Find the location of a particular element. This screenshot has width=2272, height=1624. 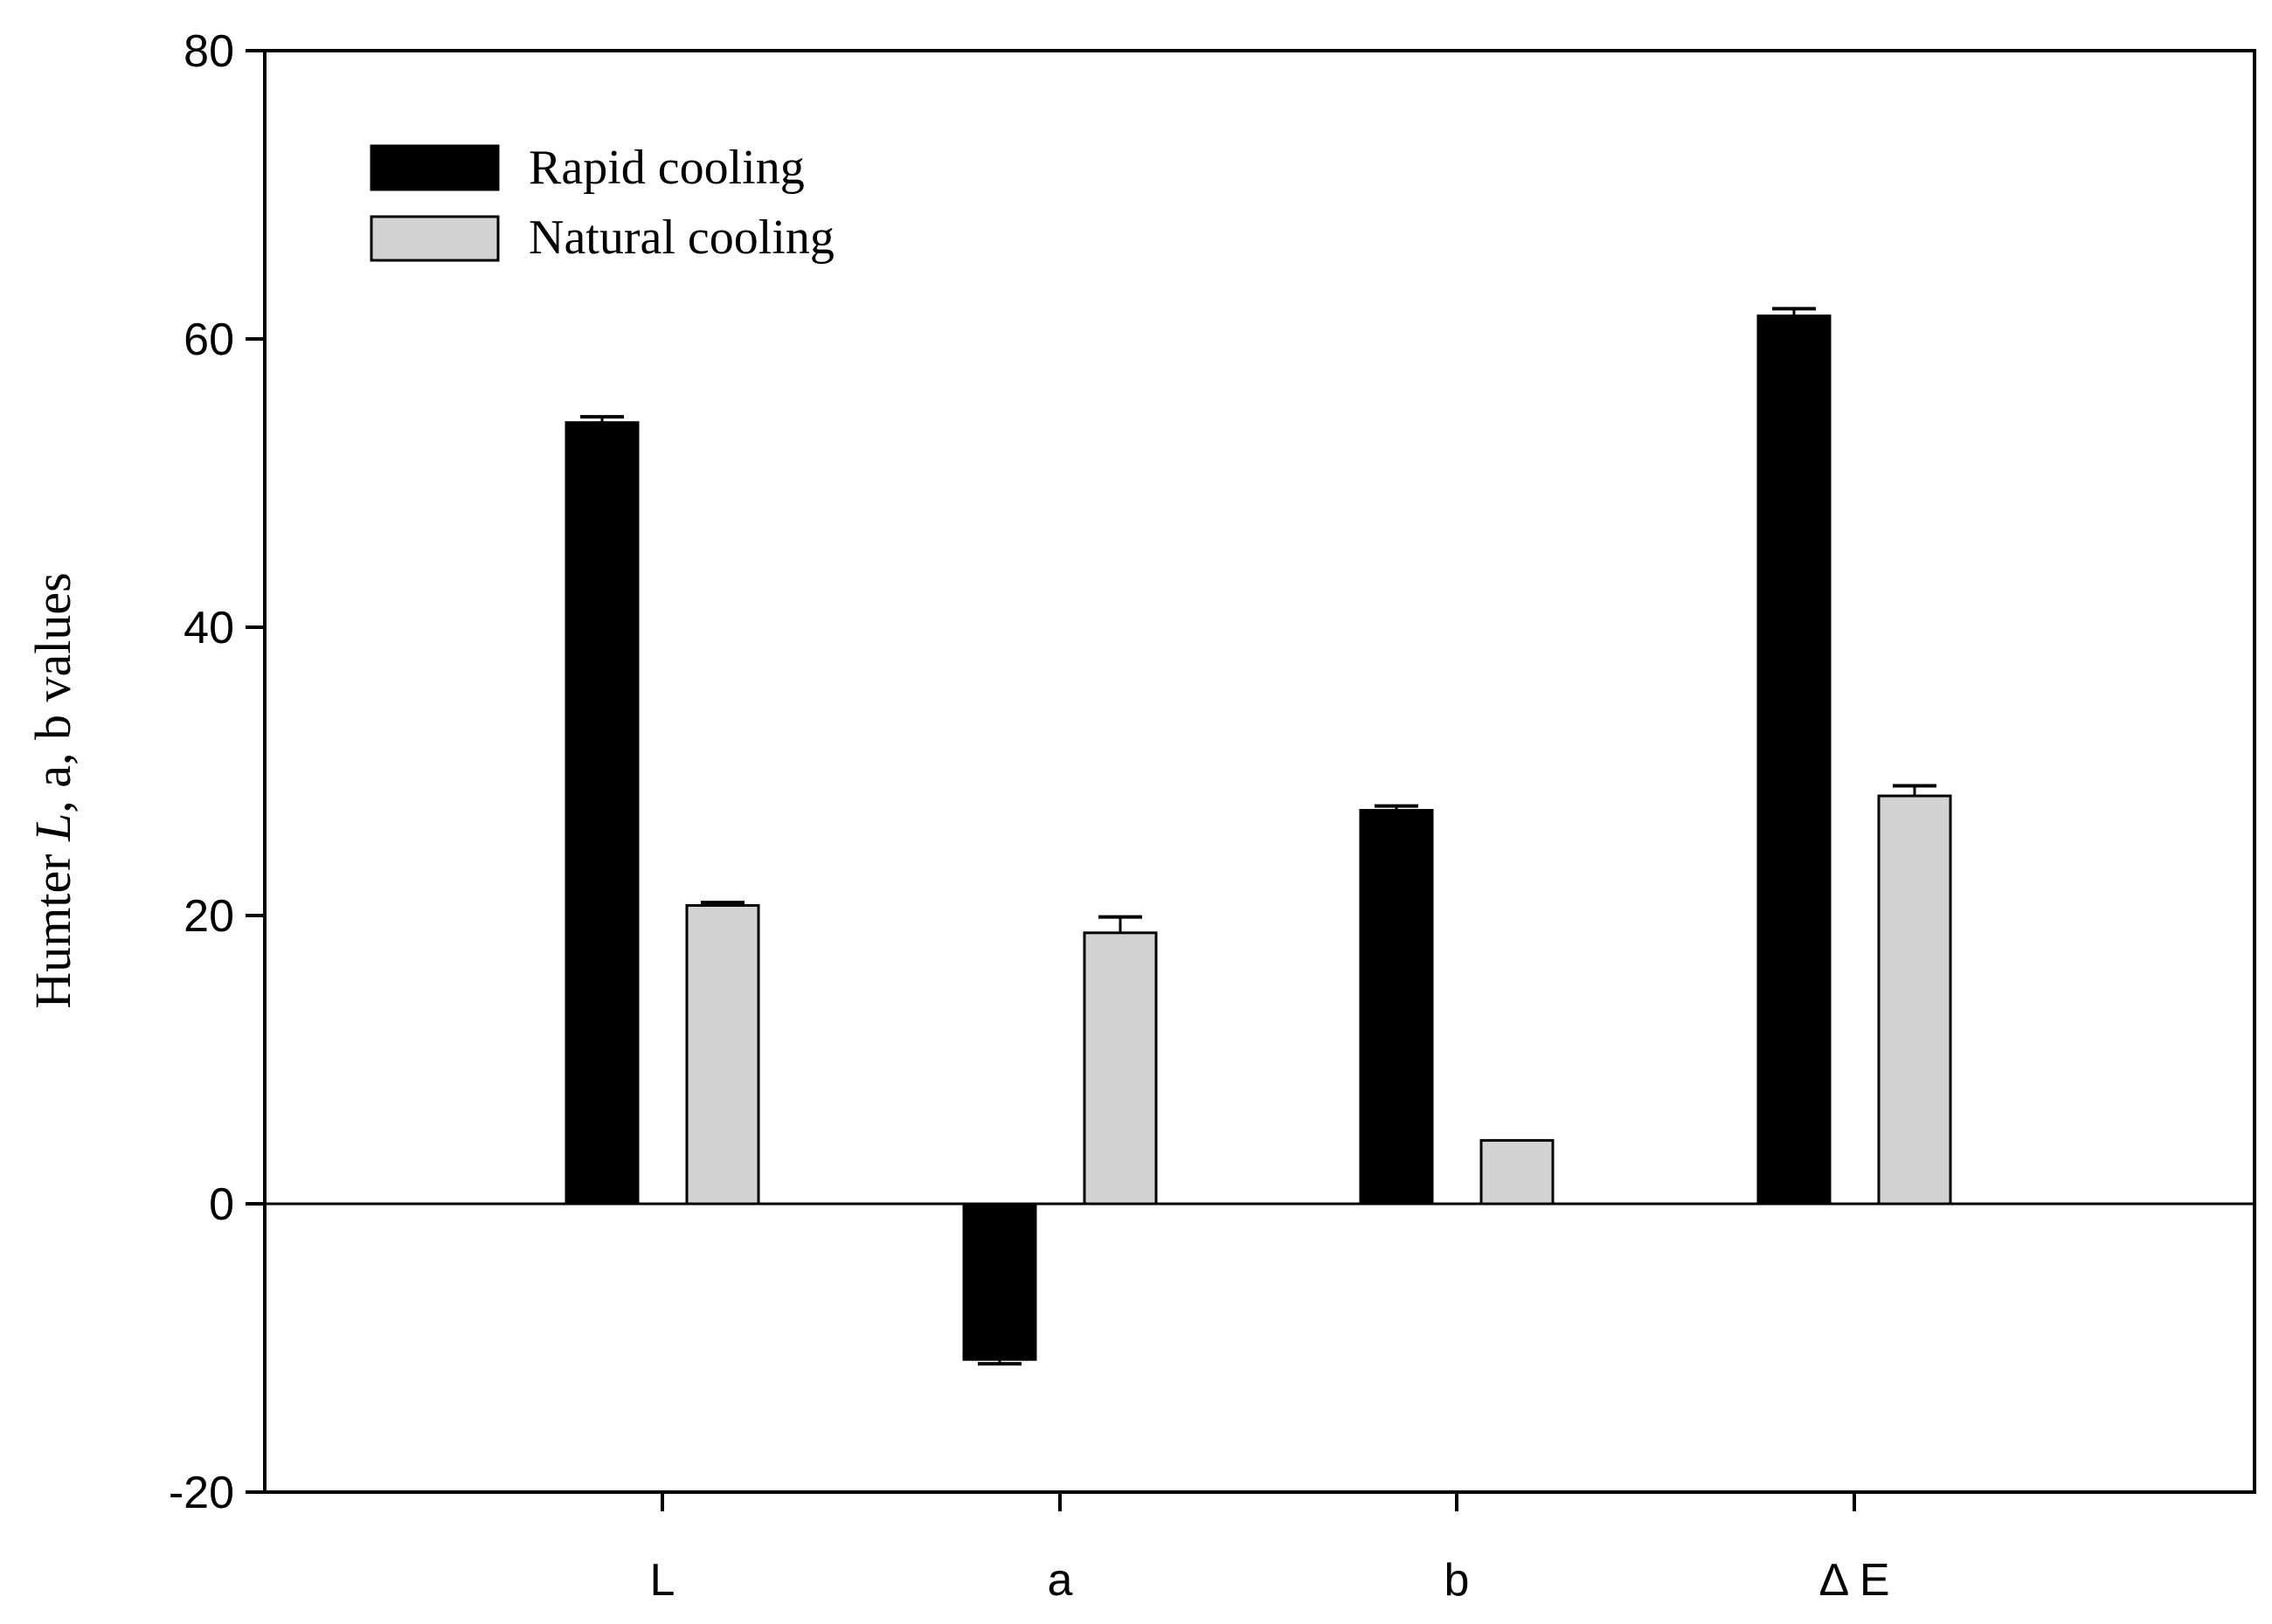

legend-swatch-natural-cooling is located at coordinates (435, 238).